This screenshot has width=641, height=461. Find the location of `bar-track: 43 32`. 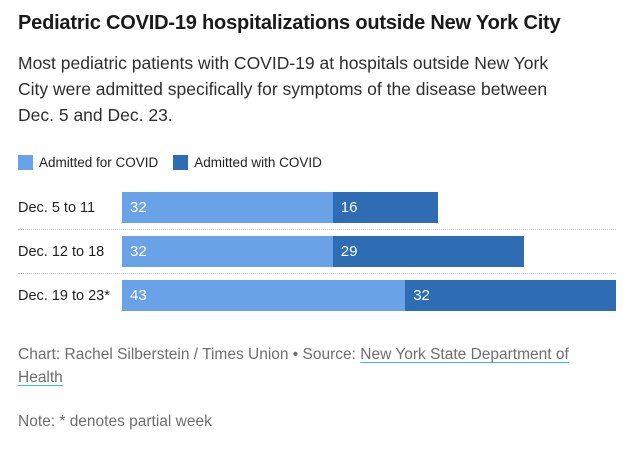

bar-track: 43 32 is located at coordinates (369, 295).